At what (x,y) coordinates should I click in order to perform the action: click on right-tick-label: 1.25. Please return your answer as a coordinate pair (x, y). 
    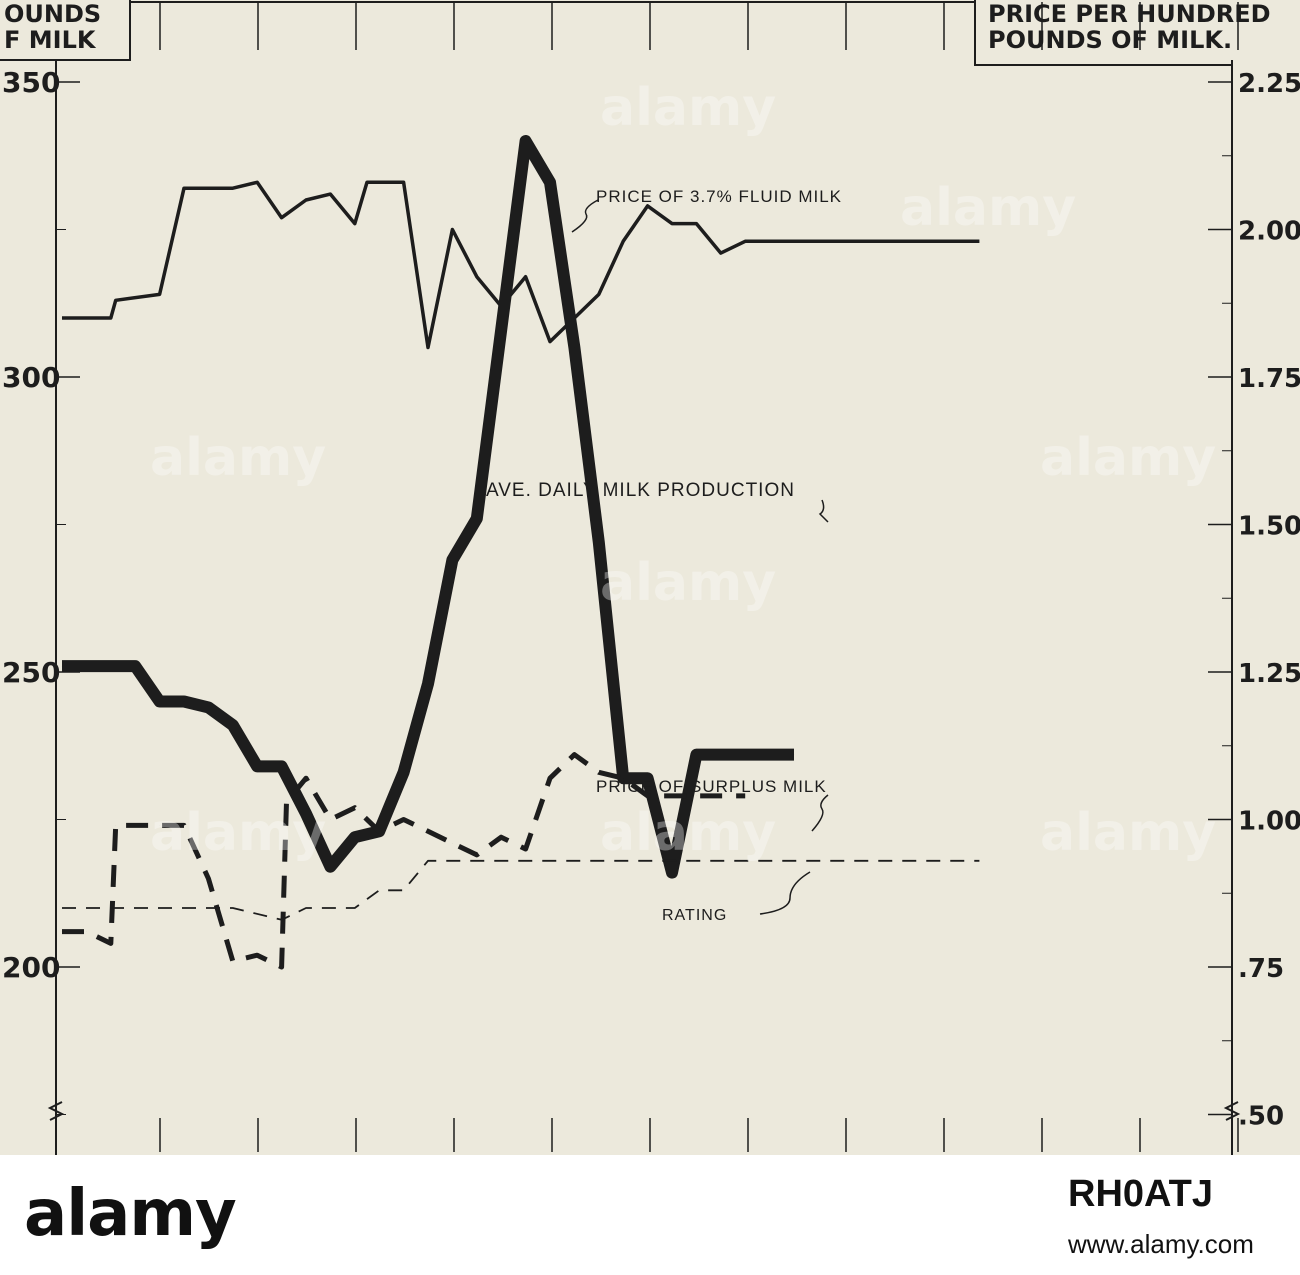
    Looking at the image, I should click on (1269, 674).